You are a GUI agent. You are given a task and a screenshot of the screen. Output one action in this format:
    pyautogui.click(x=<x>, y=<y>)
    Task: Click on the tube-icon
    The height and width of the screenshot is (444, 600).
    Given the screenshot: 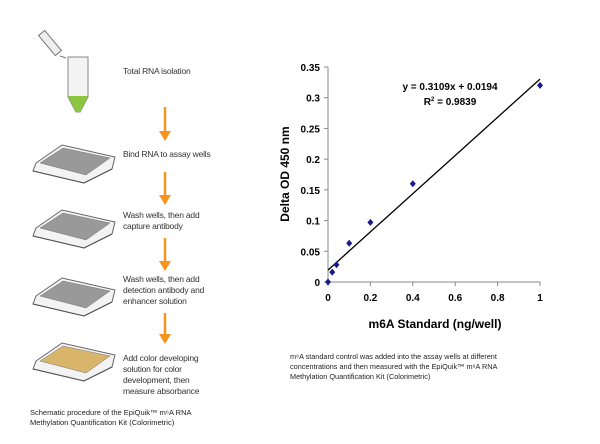 What is the action you would take?
    pyautogui.click(x=63, y=71)
    